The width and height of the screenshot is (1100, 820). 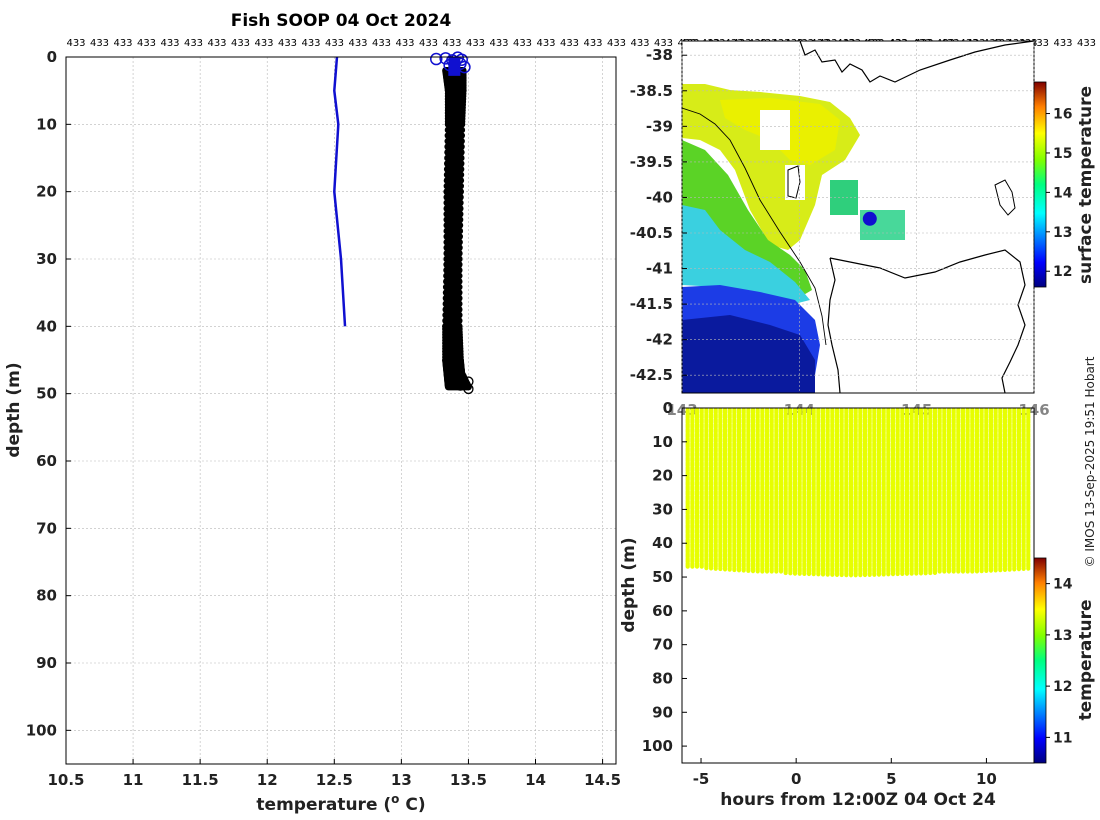 I want to click on king-island, so click(x=794, y=182).